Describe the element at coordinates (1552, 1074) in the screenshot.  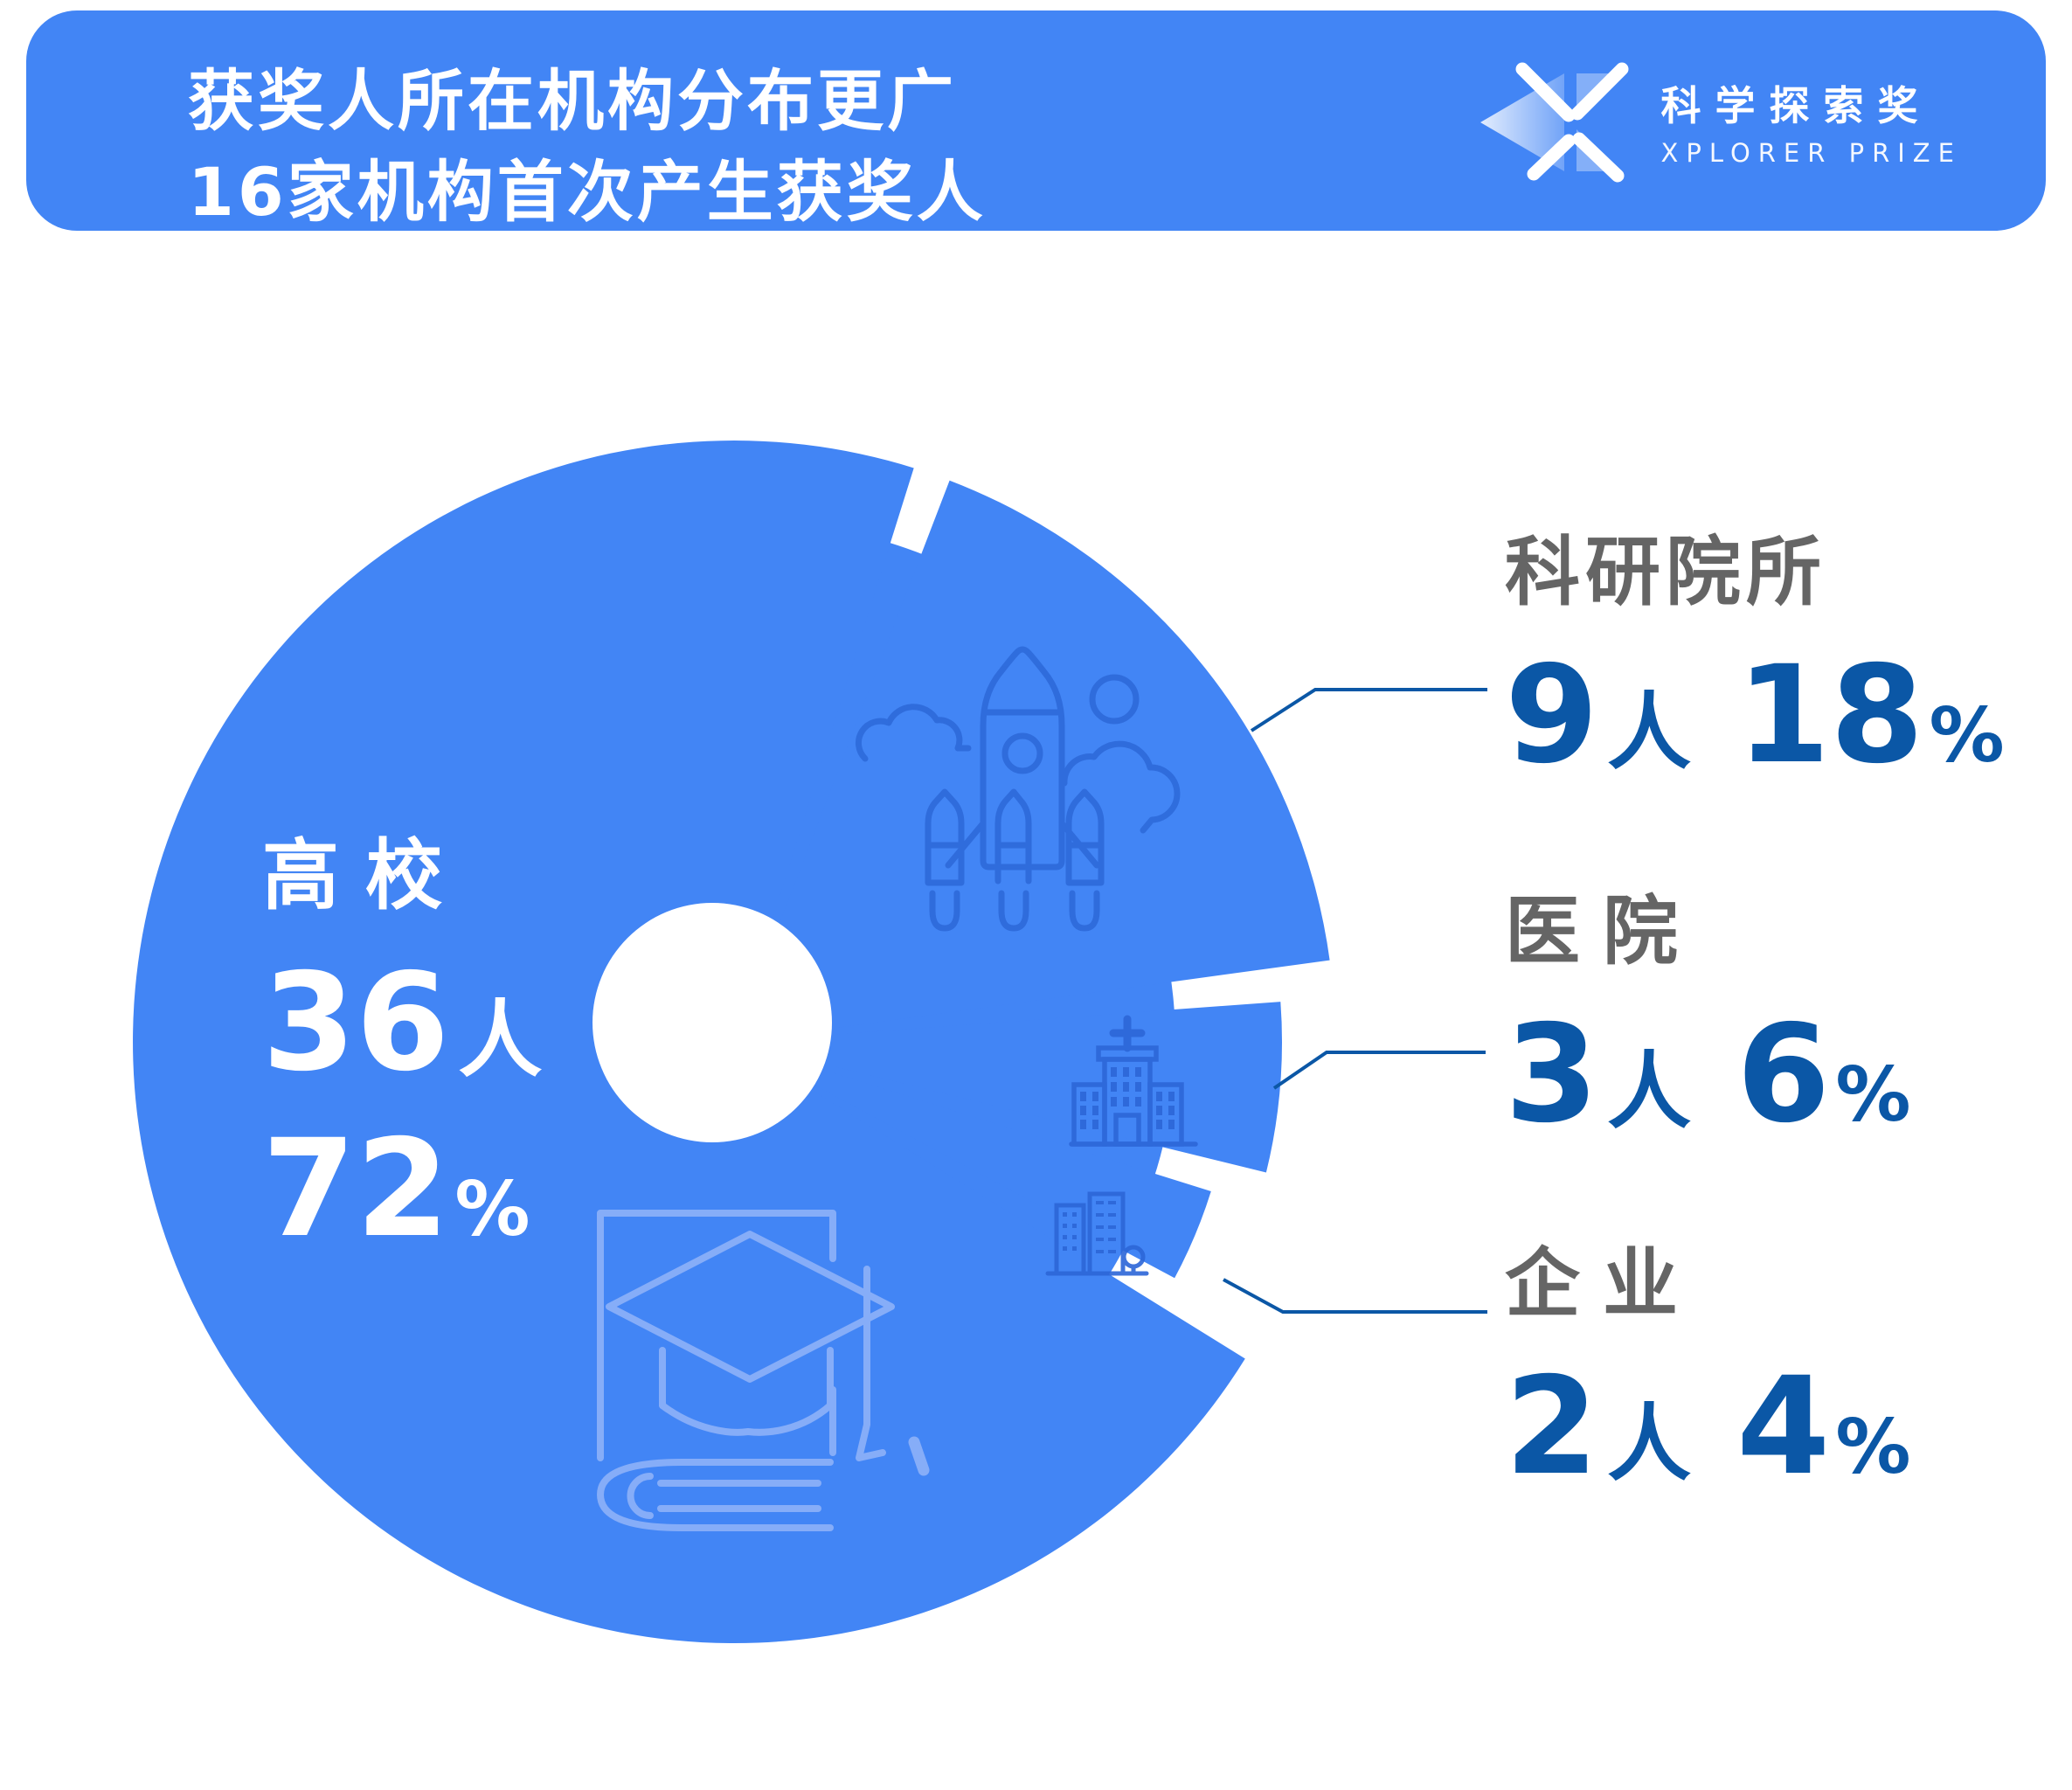
I see `hospitals-count: 3` at that location.